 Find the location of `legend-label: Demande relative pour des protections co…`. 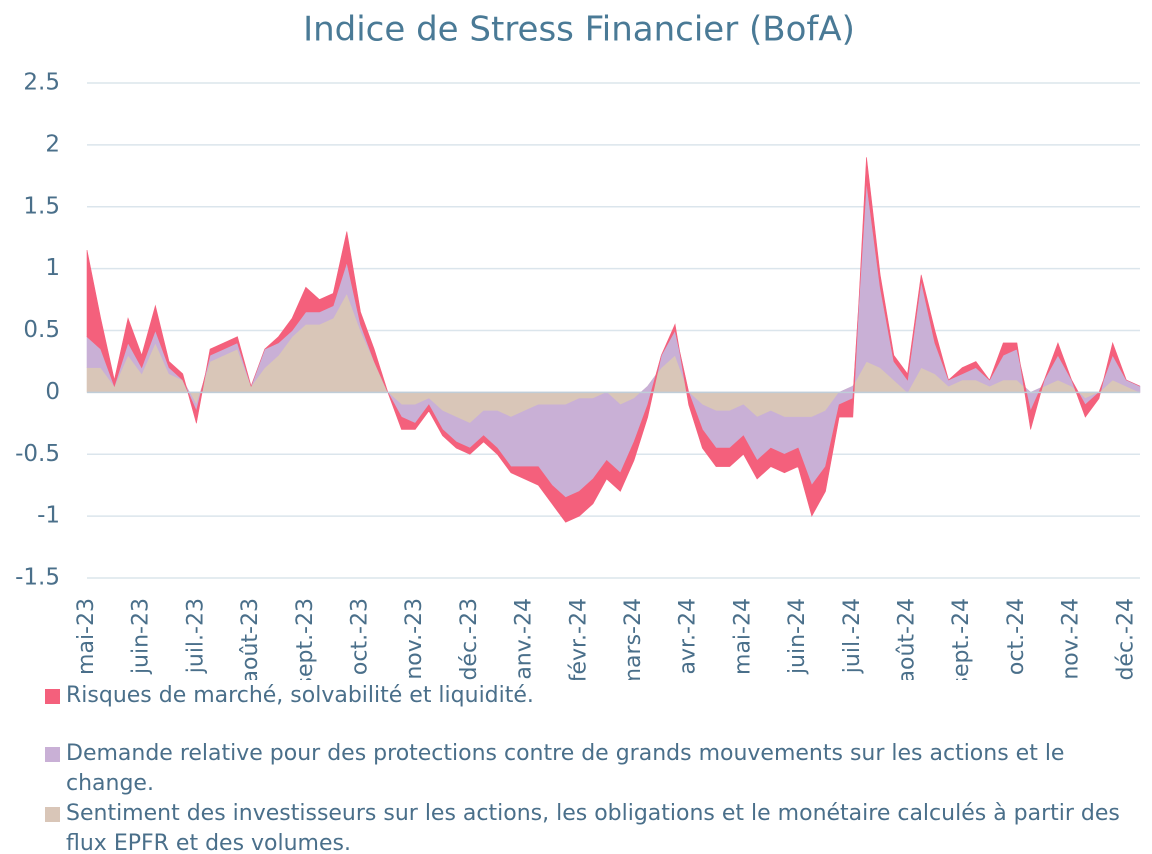

legend-label: Demande relative pour des protections co… is located at coordinates (565, 768).